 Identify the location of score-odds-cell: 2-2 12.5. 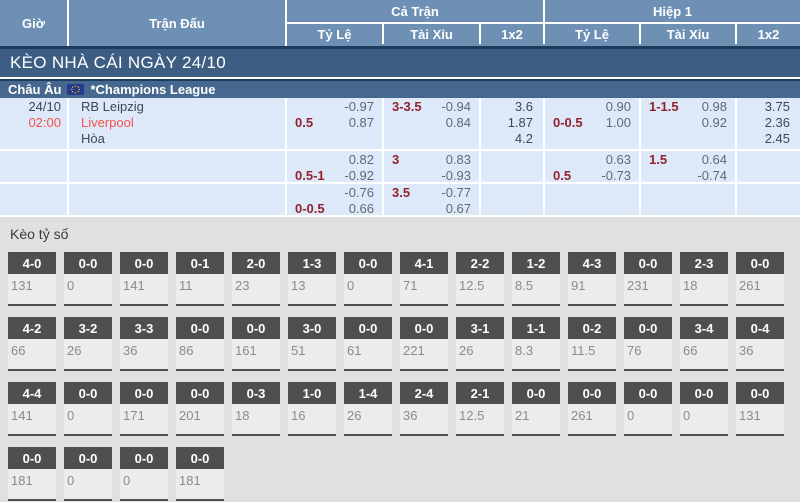
(480, 279).